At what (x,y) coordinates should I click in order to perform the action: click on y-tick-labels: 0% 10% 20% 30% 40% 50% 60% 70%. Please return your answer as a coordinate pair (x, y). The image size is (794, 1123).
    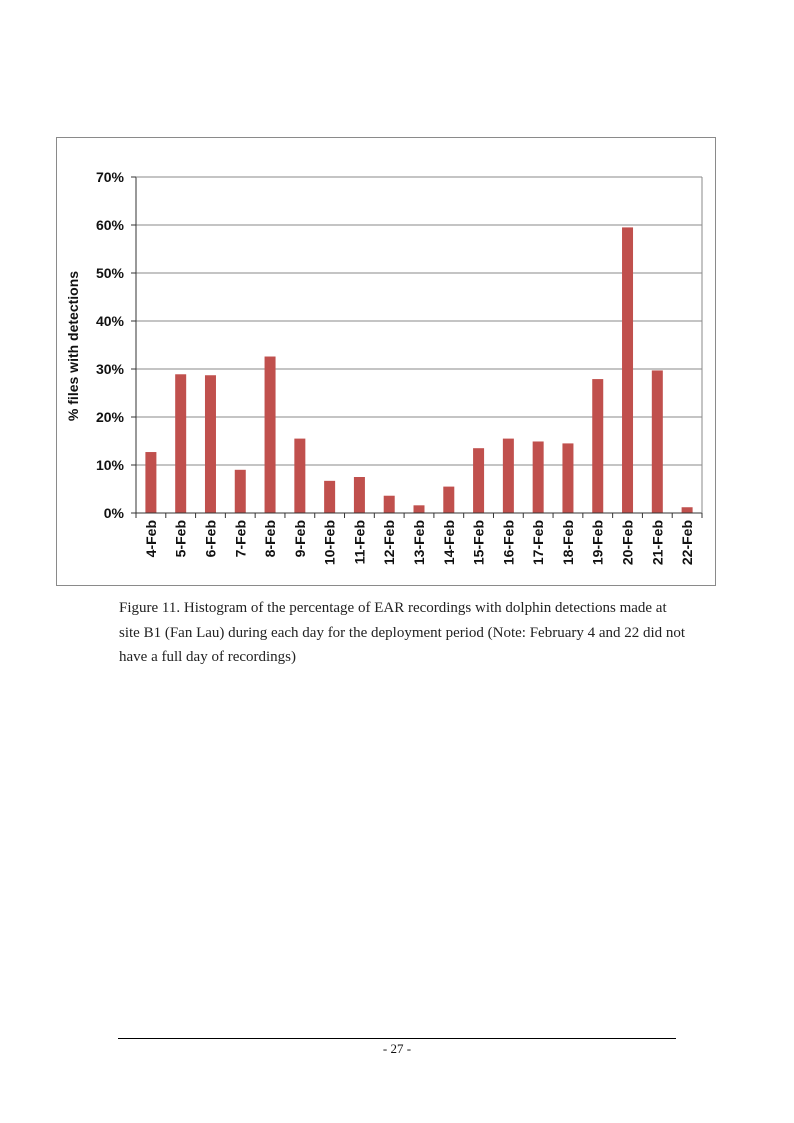
    Looking at the image, I should click on (110, 345).